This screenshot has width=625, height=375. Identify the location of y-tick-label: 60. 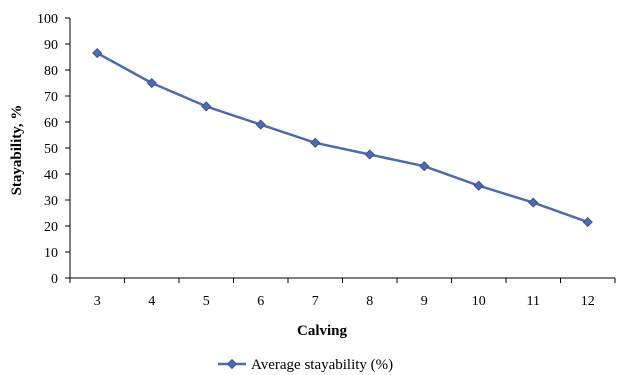
(51, 123).